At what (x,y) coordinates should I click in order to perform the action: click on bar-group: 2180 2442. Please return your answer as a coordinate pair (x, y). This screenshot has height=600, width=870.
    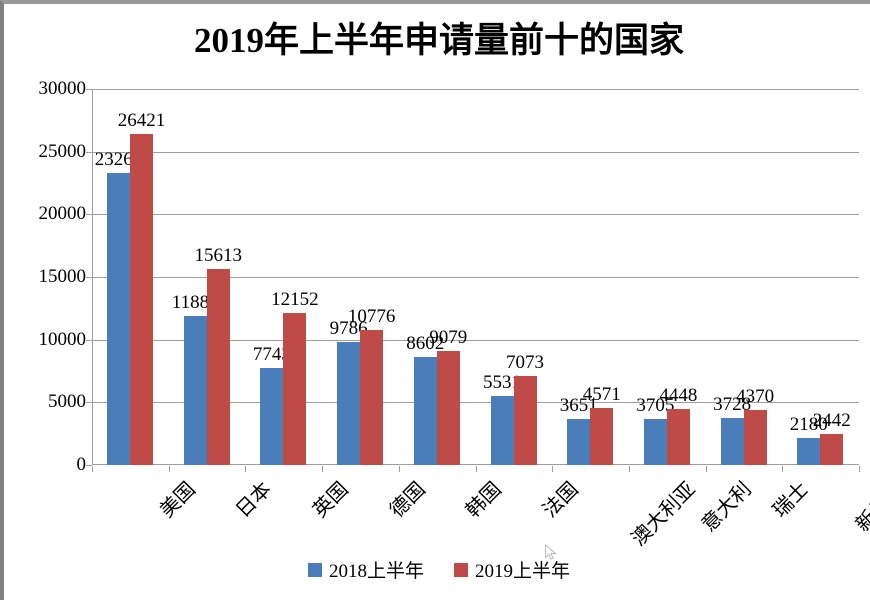
    Looking at the image, I should click on (820, 277).